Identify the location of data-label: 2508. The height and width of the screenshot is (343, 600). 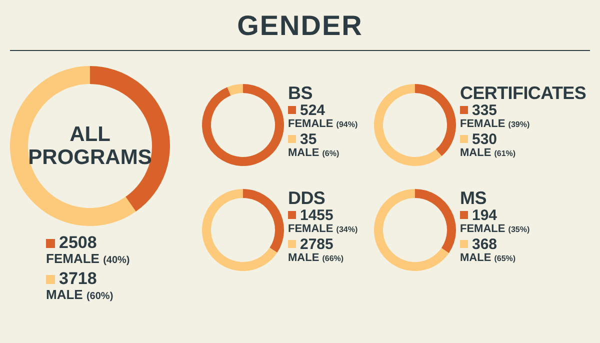
(78, 243).